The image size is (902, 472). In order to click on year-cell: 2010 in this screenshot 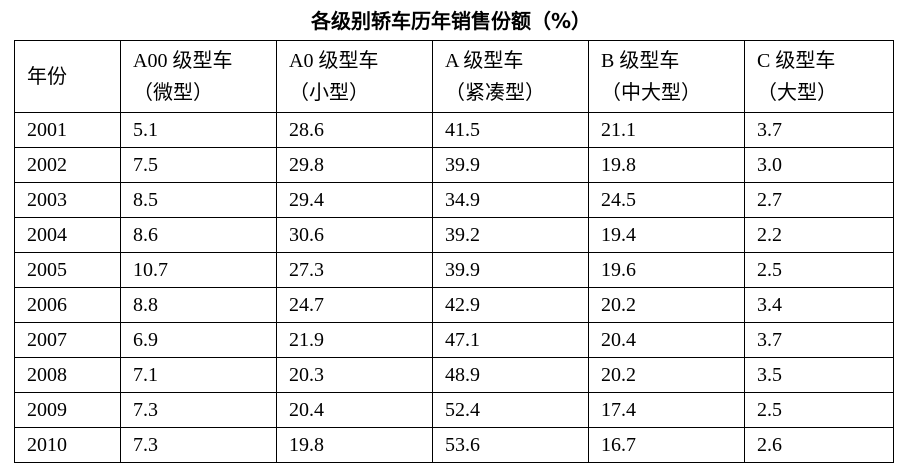, I will do `click(67, 445)`.